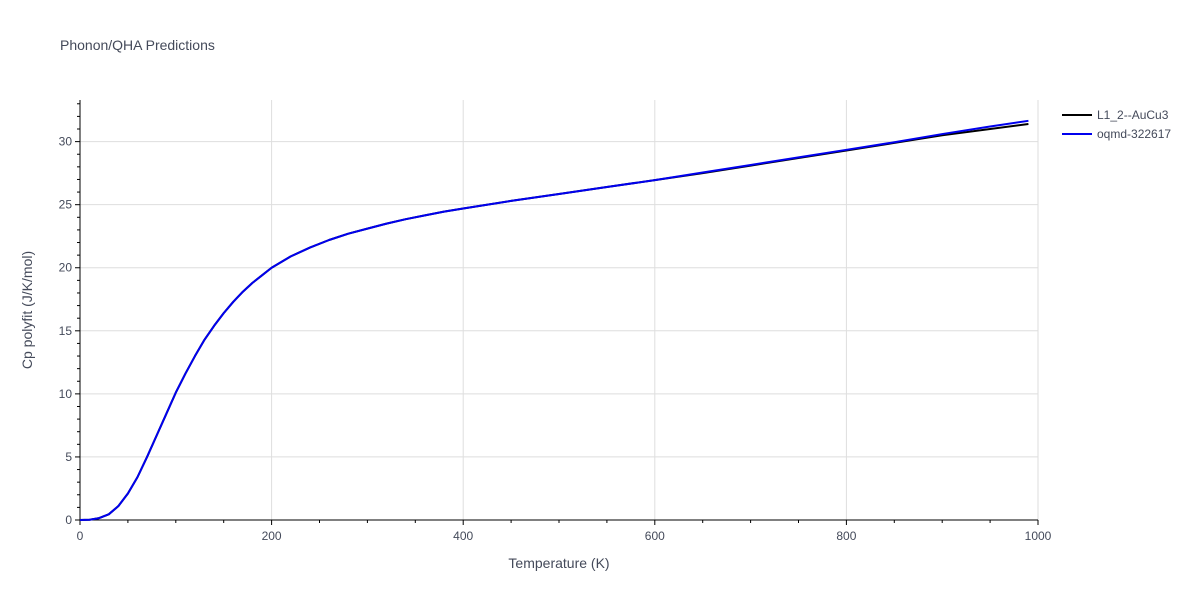  I want to click on y-tick-label: 30, so click(66, 142).